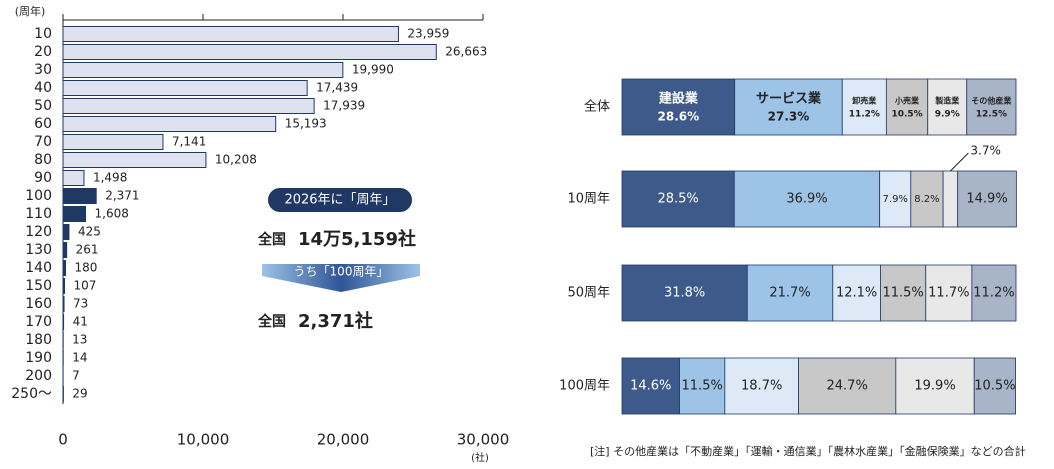 Image resolution: width=1054 pixels, height=469 pixels. I want to click on value-label: 18.7%, so click(761, 386).